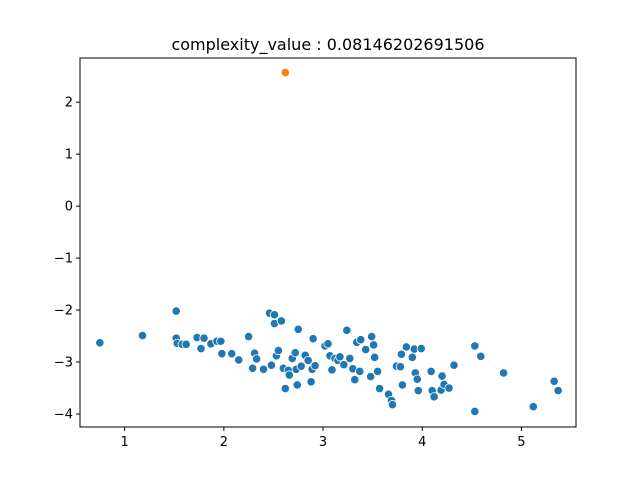  What do you see at coordinates (63, 415) in the screenshot?
I see `y-tick-label: −4` at bounding box center [63, 415].